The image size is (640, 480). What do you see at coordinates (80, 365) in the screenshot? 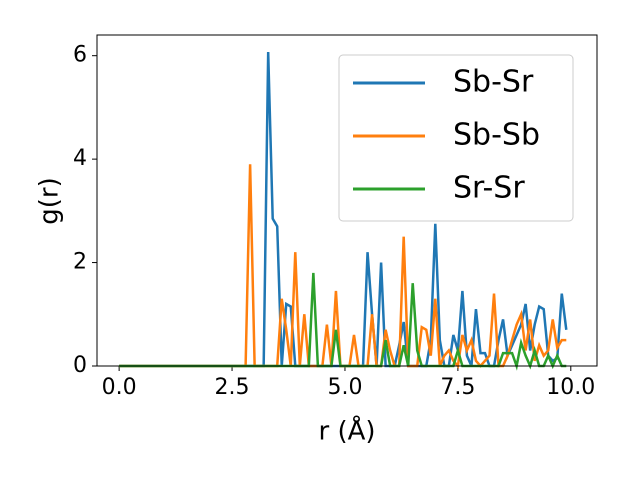
I see `y-tick-label: 0` at bounding box center [80, 365].